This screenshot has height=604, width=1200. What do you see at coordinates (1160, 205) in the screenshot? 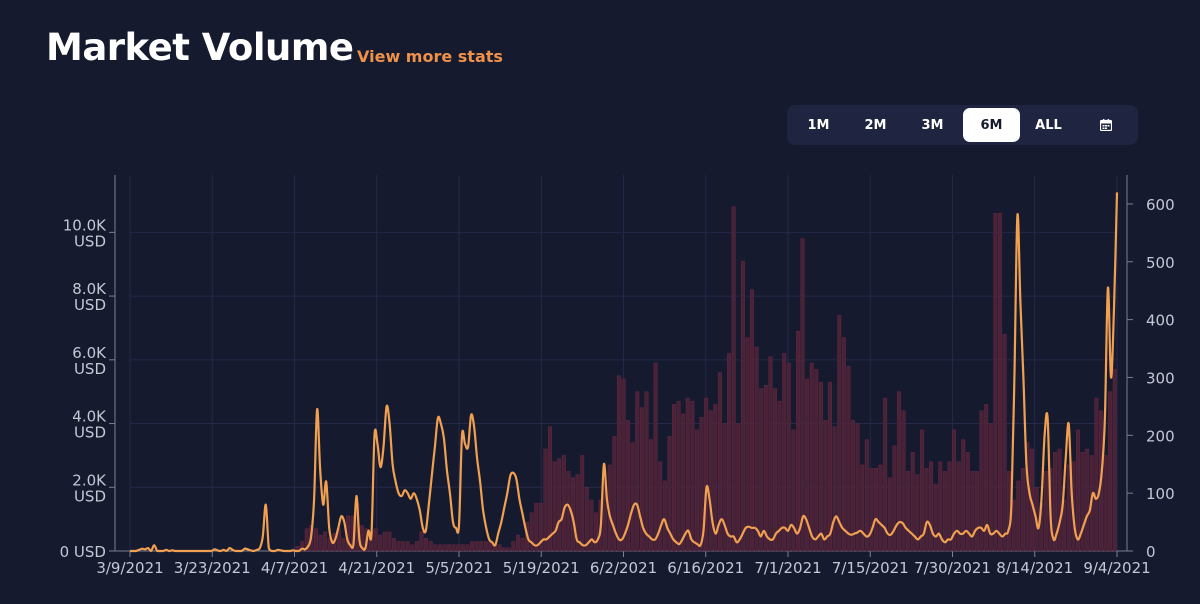
I see `y-right-tick-label: 600` at bounding box center [1160, 205].